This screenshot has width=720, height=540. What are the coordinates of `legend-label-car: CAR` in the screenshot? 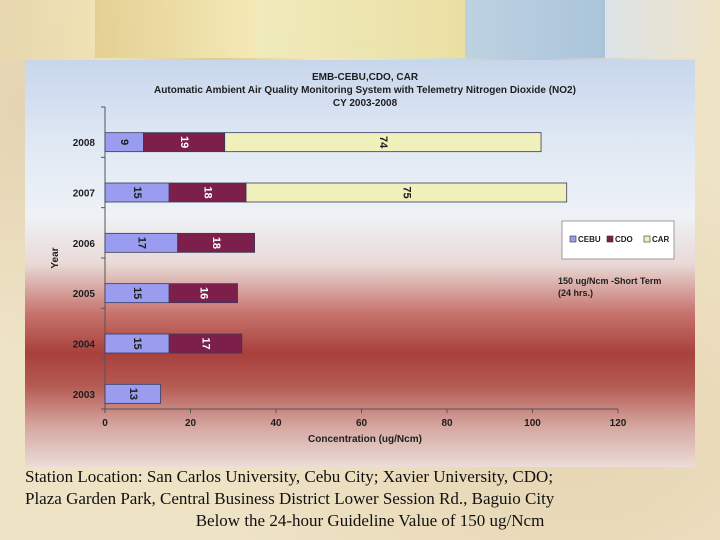 It's located at (661, 239).